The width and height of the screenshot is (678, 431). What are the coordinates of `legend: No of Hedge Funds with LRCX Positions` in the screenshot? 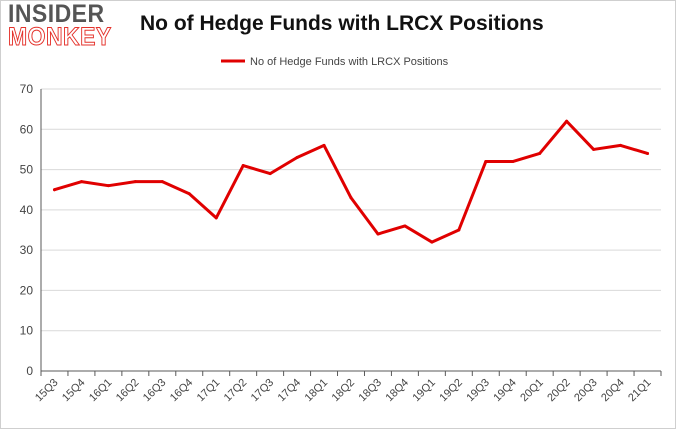 It's located at (335, 62).